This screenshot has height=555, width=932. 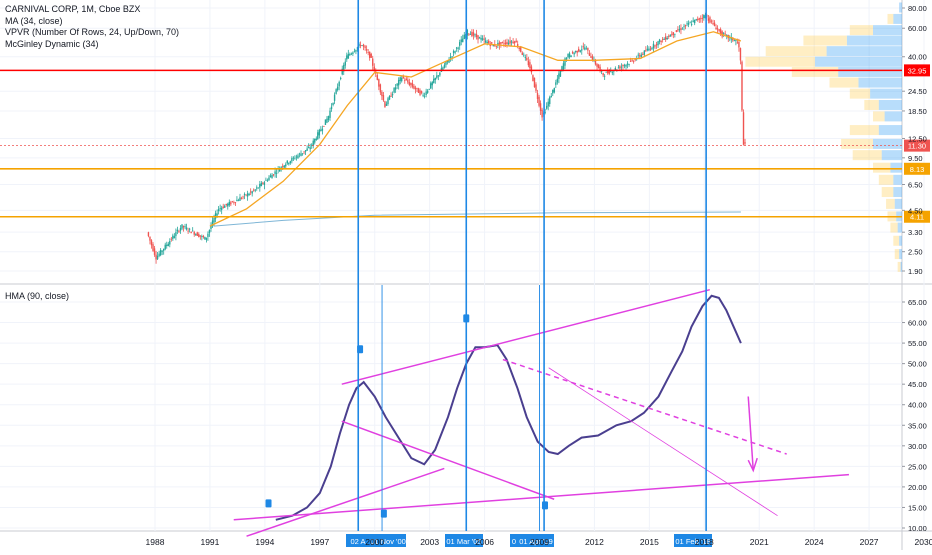 I want to click on y-tick-label: 9.50, so click(x=915, y=158).